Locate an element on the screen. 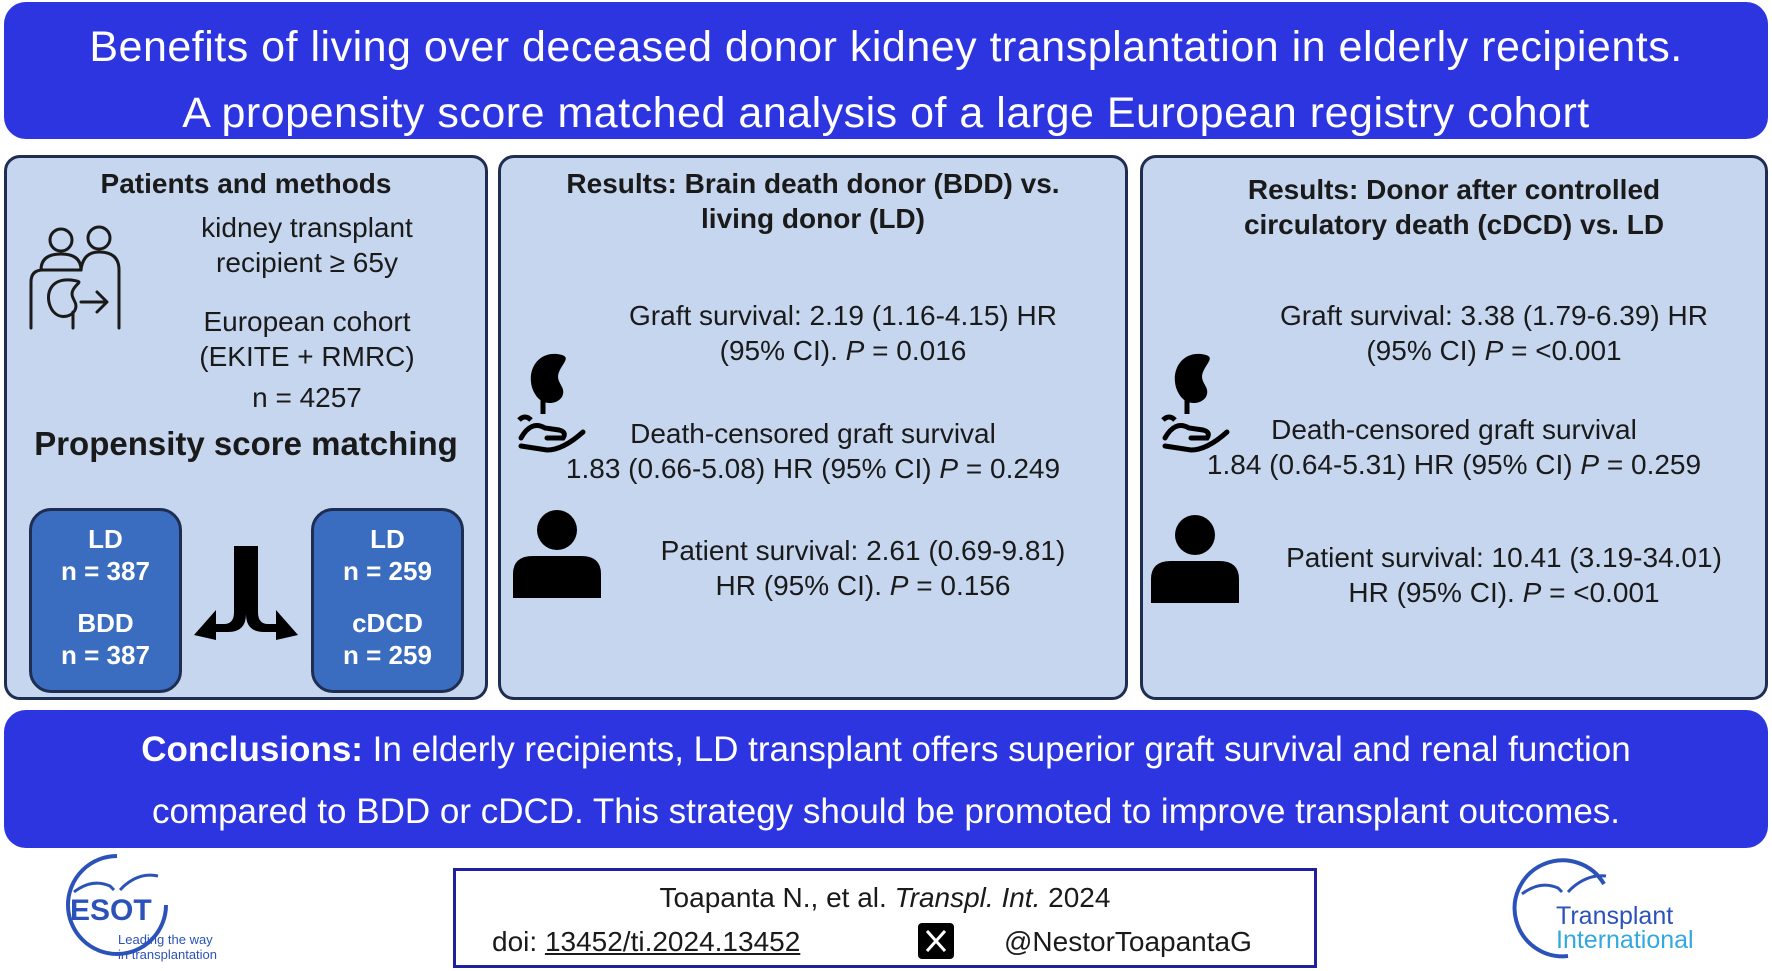 The width and height of the screenshot is (1772, 971). bdd-graft-line-2: (95% CI). P = 0.016 is located at coordinates (843, 350).